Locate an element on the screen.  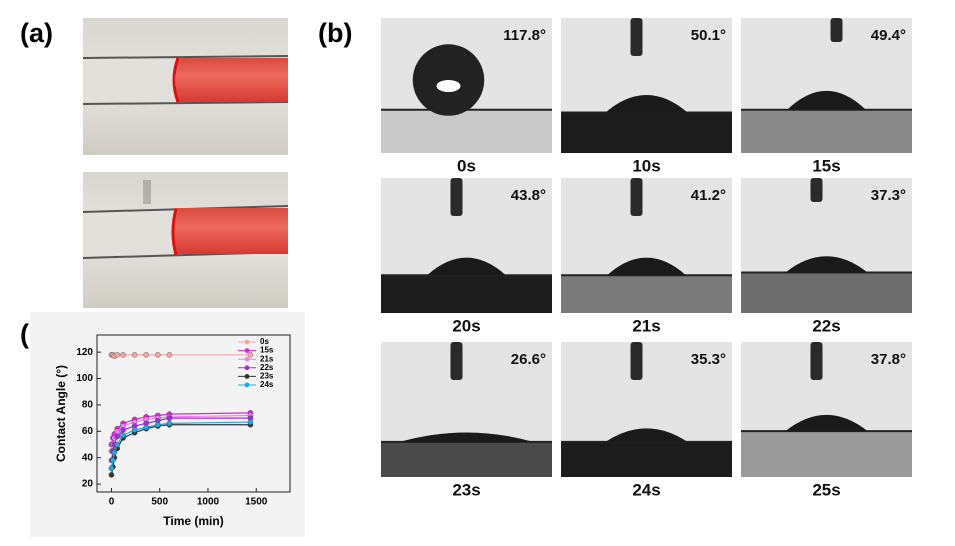
legend-label: 15s is located at coordinates (267, 350).